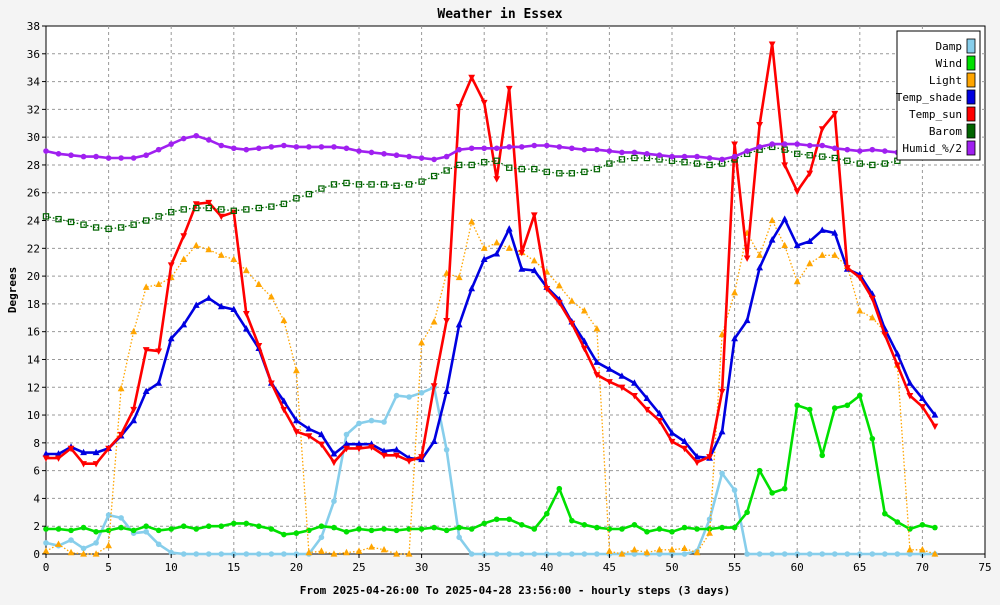 The width and height of the screenshot is (1000, 605). I want to click on y-tick-label: 20, so click(33, 276).